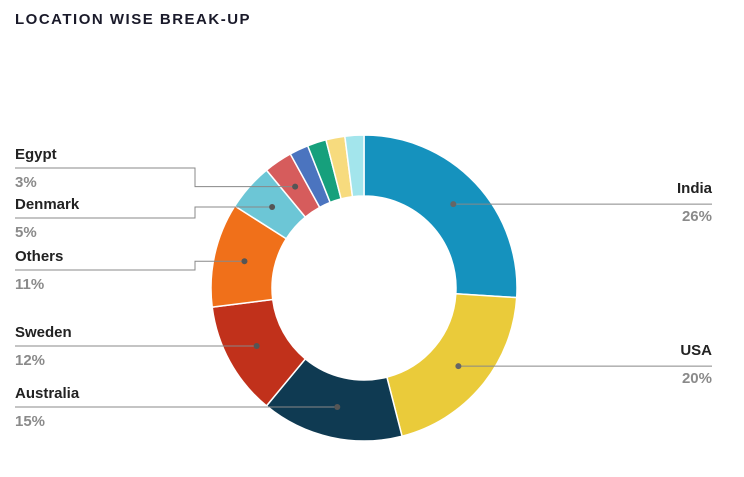 The width and height of the screenshot is (744, 477). What do you see at coordinates (47, 204) in the screenshot?
I see `legend-label: Denmark` at bounding box center [47, 204].